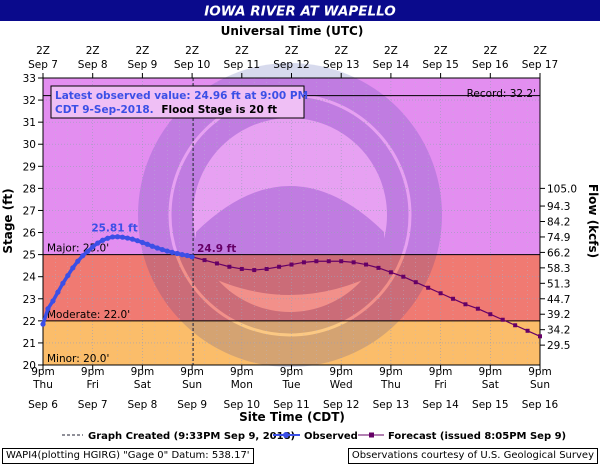  Describe the element at coordinates (291, 65) in the screenshot. I see `x-top-date-label: Sep 12` at that location.